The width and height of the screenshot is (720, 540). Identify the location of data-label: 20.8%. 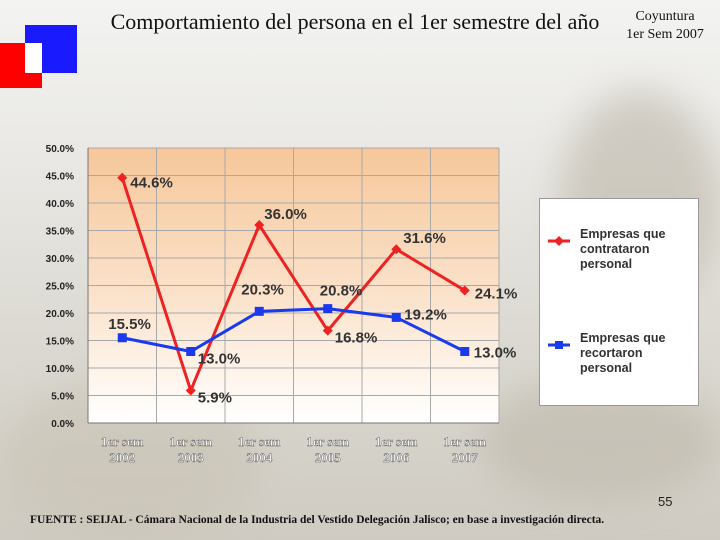
(341, 291).